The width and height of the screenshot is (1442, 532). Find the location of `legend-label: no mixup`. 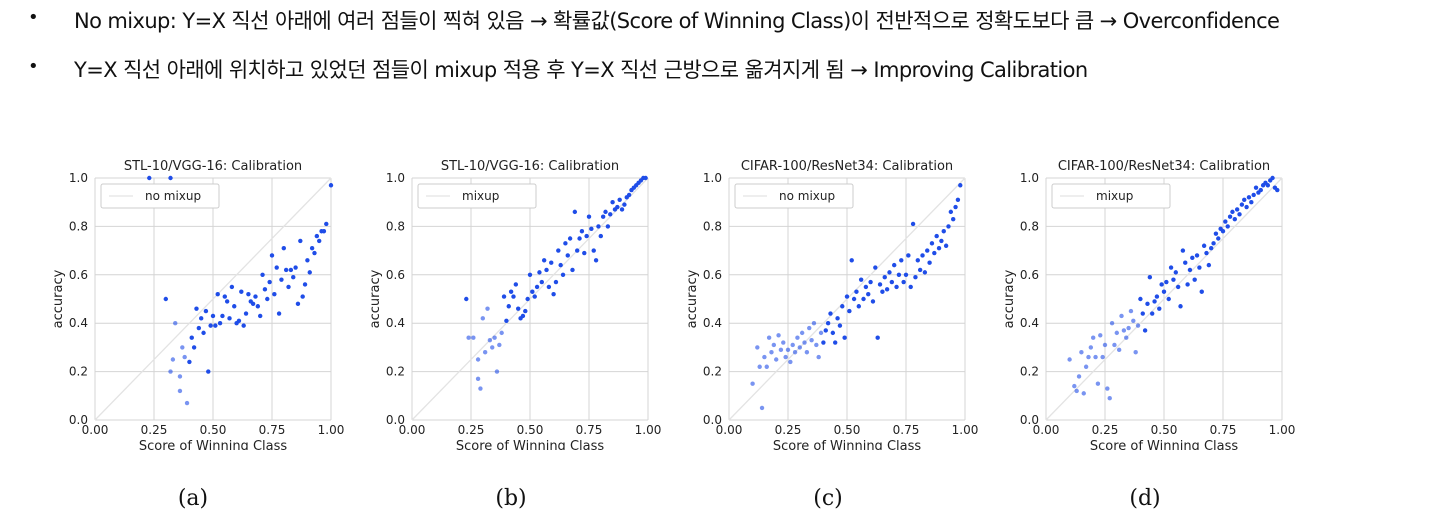

legend-label: no mixup is located at coordinates (173, 196).